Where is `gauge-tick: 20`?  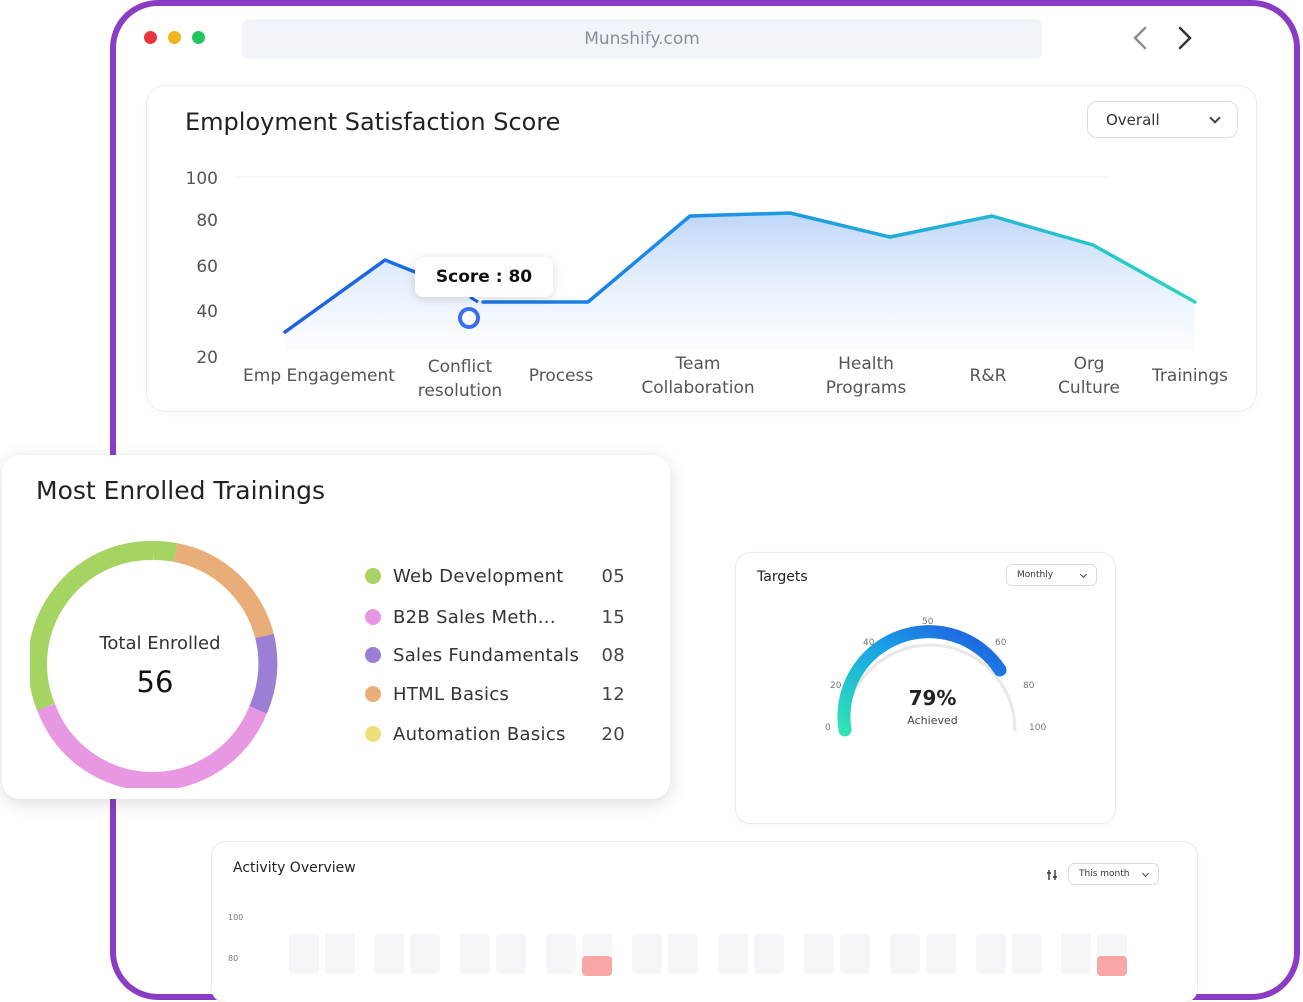
gauge-tick: 20 is located at coordinates (836, 686).